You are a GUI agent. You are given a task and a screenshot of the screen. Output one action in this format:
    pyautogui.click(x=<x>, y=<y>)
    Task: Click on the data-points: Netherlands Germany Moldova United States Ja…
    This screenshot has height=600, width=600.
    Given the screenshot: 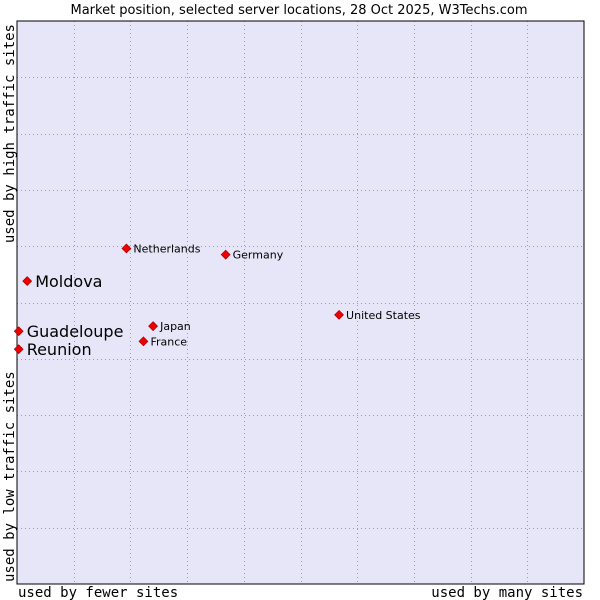 What is the action you would take?
    pyautogui.click(x=217, y=300)
    